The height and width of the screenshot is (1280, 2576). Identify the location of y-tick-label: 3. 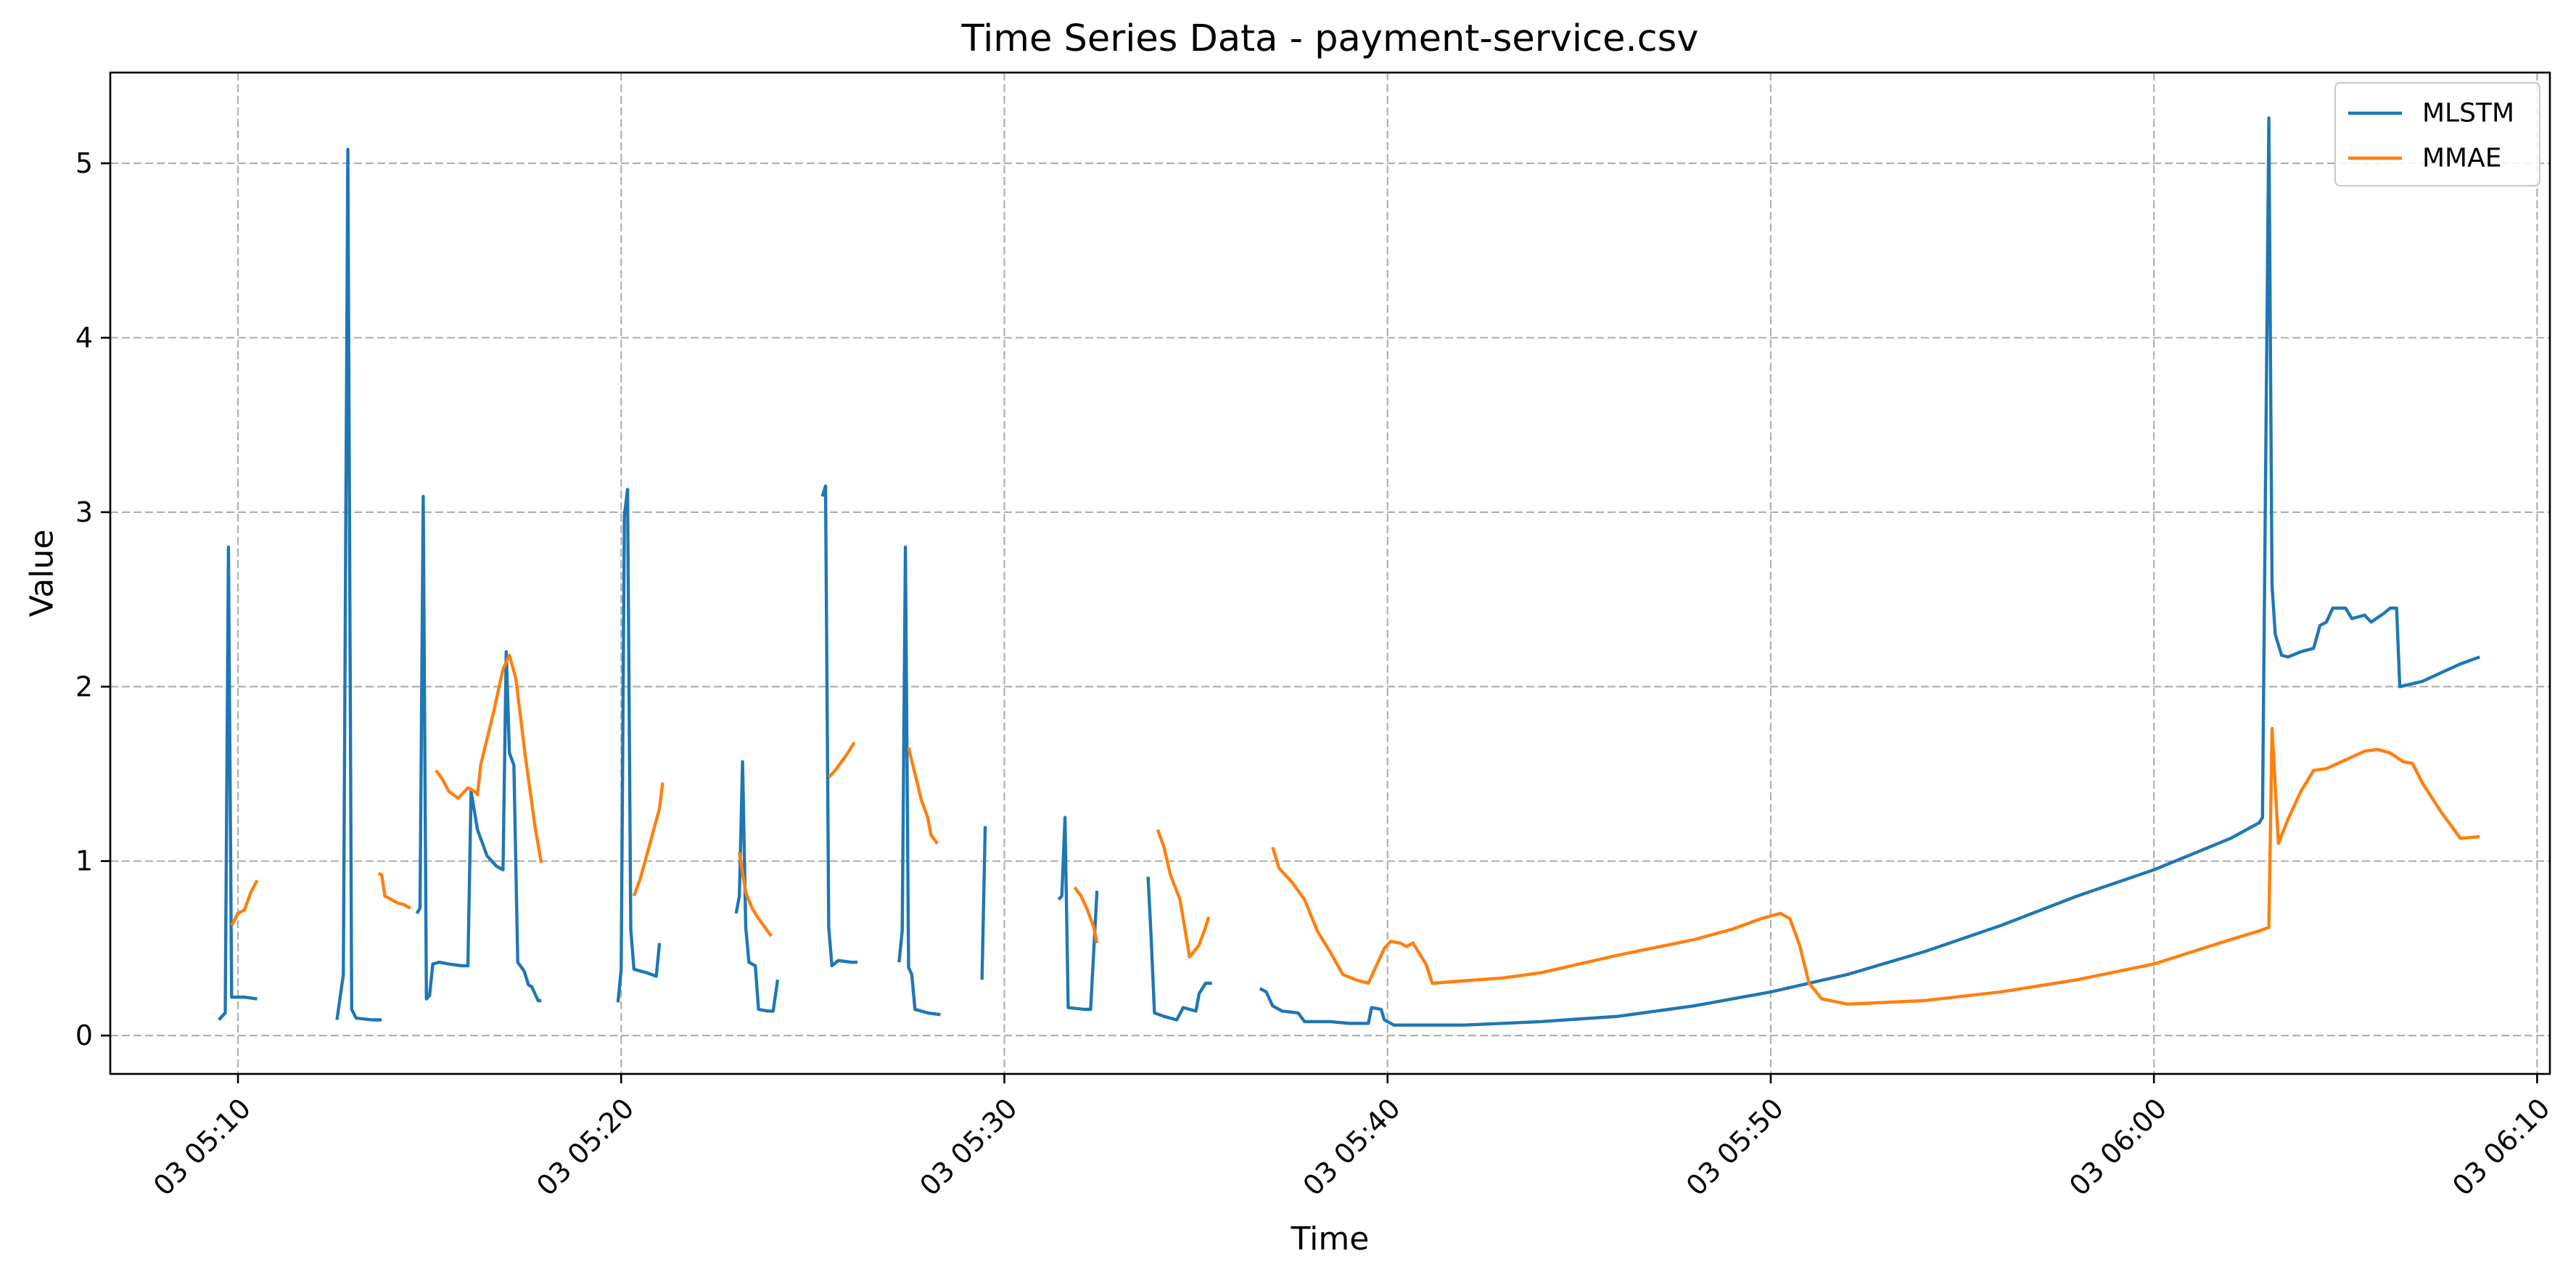
(84, 512).